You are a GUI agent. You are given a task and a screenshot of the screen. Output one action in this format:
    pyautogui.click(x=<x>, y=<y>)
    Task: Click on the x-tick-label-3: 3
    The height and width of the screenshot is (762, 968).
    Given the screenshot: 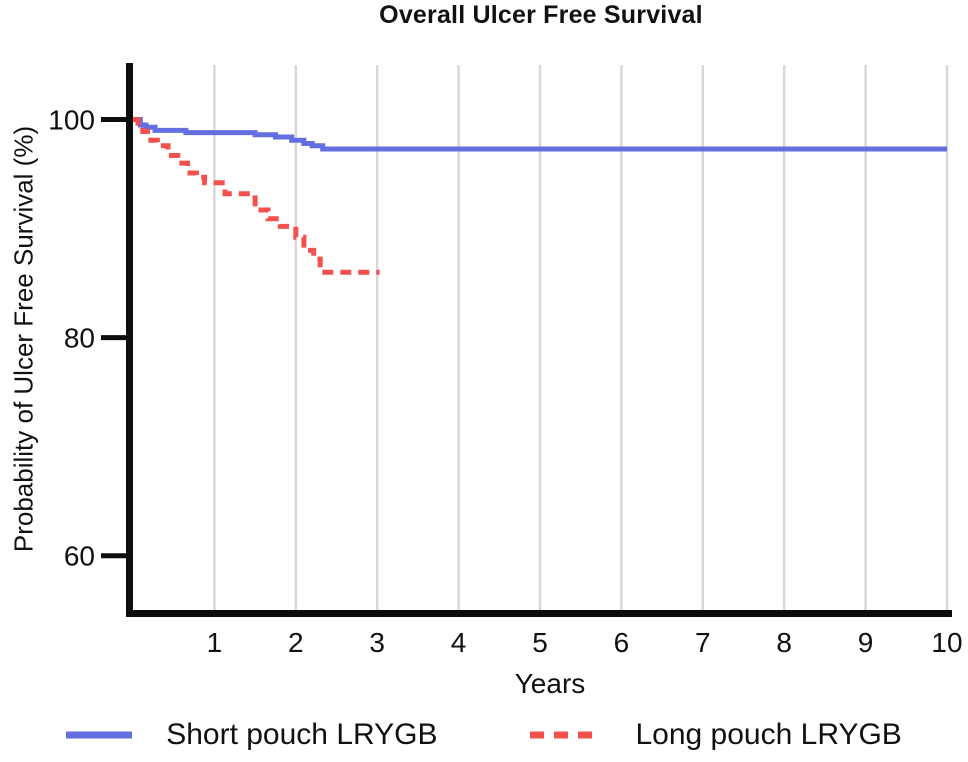 What is the action you would take?
    pyautogui.click(x=377, y=642)
    